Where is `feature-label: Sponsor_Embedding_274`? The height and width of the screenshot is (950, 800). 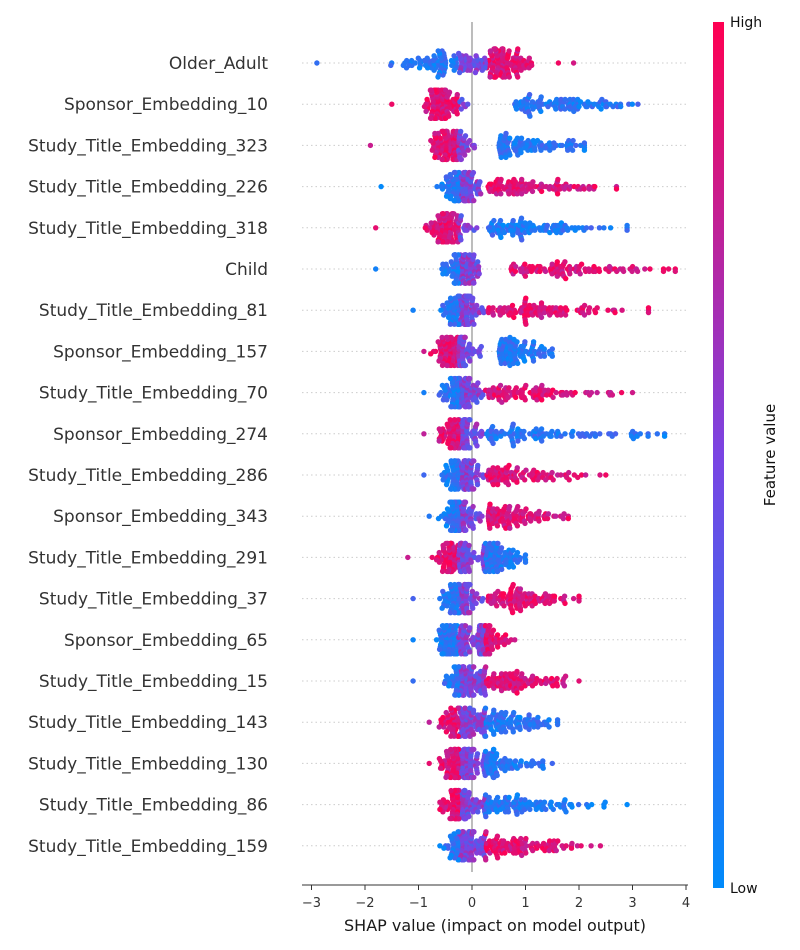 feature-label: Sponsor_Embedding_274 is located at coordinates (160, 435).